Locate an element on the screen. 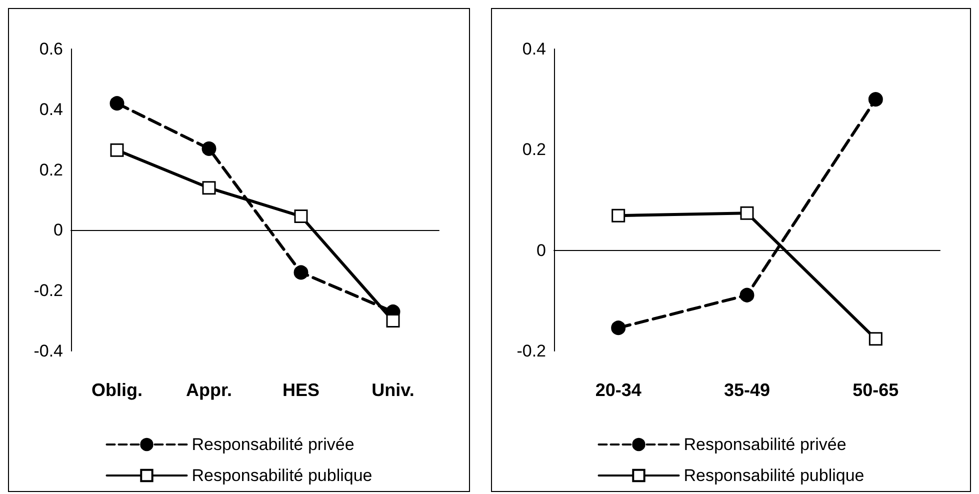 The height and width of the screenshot is (494, 979). y-tick-label: 0.6 is located at coordinates (51, 49).